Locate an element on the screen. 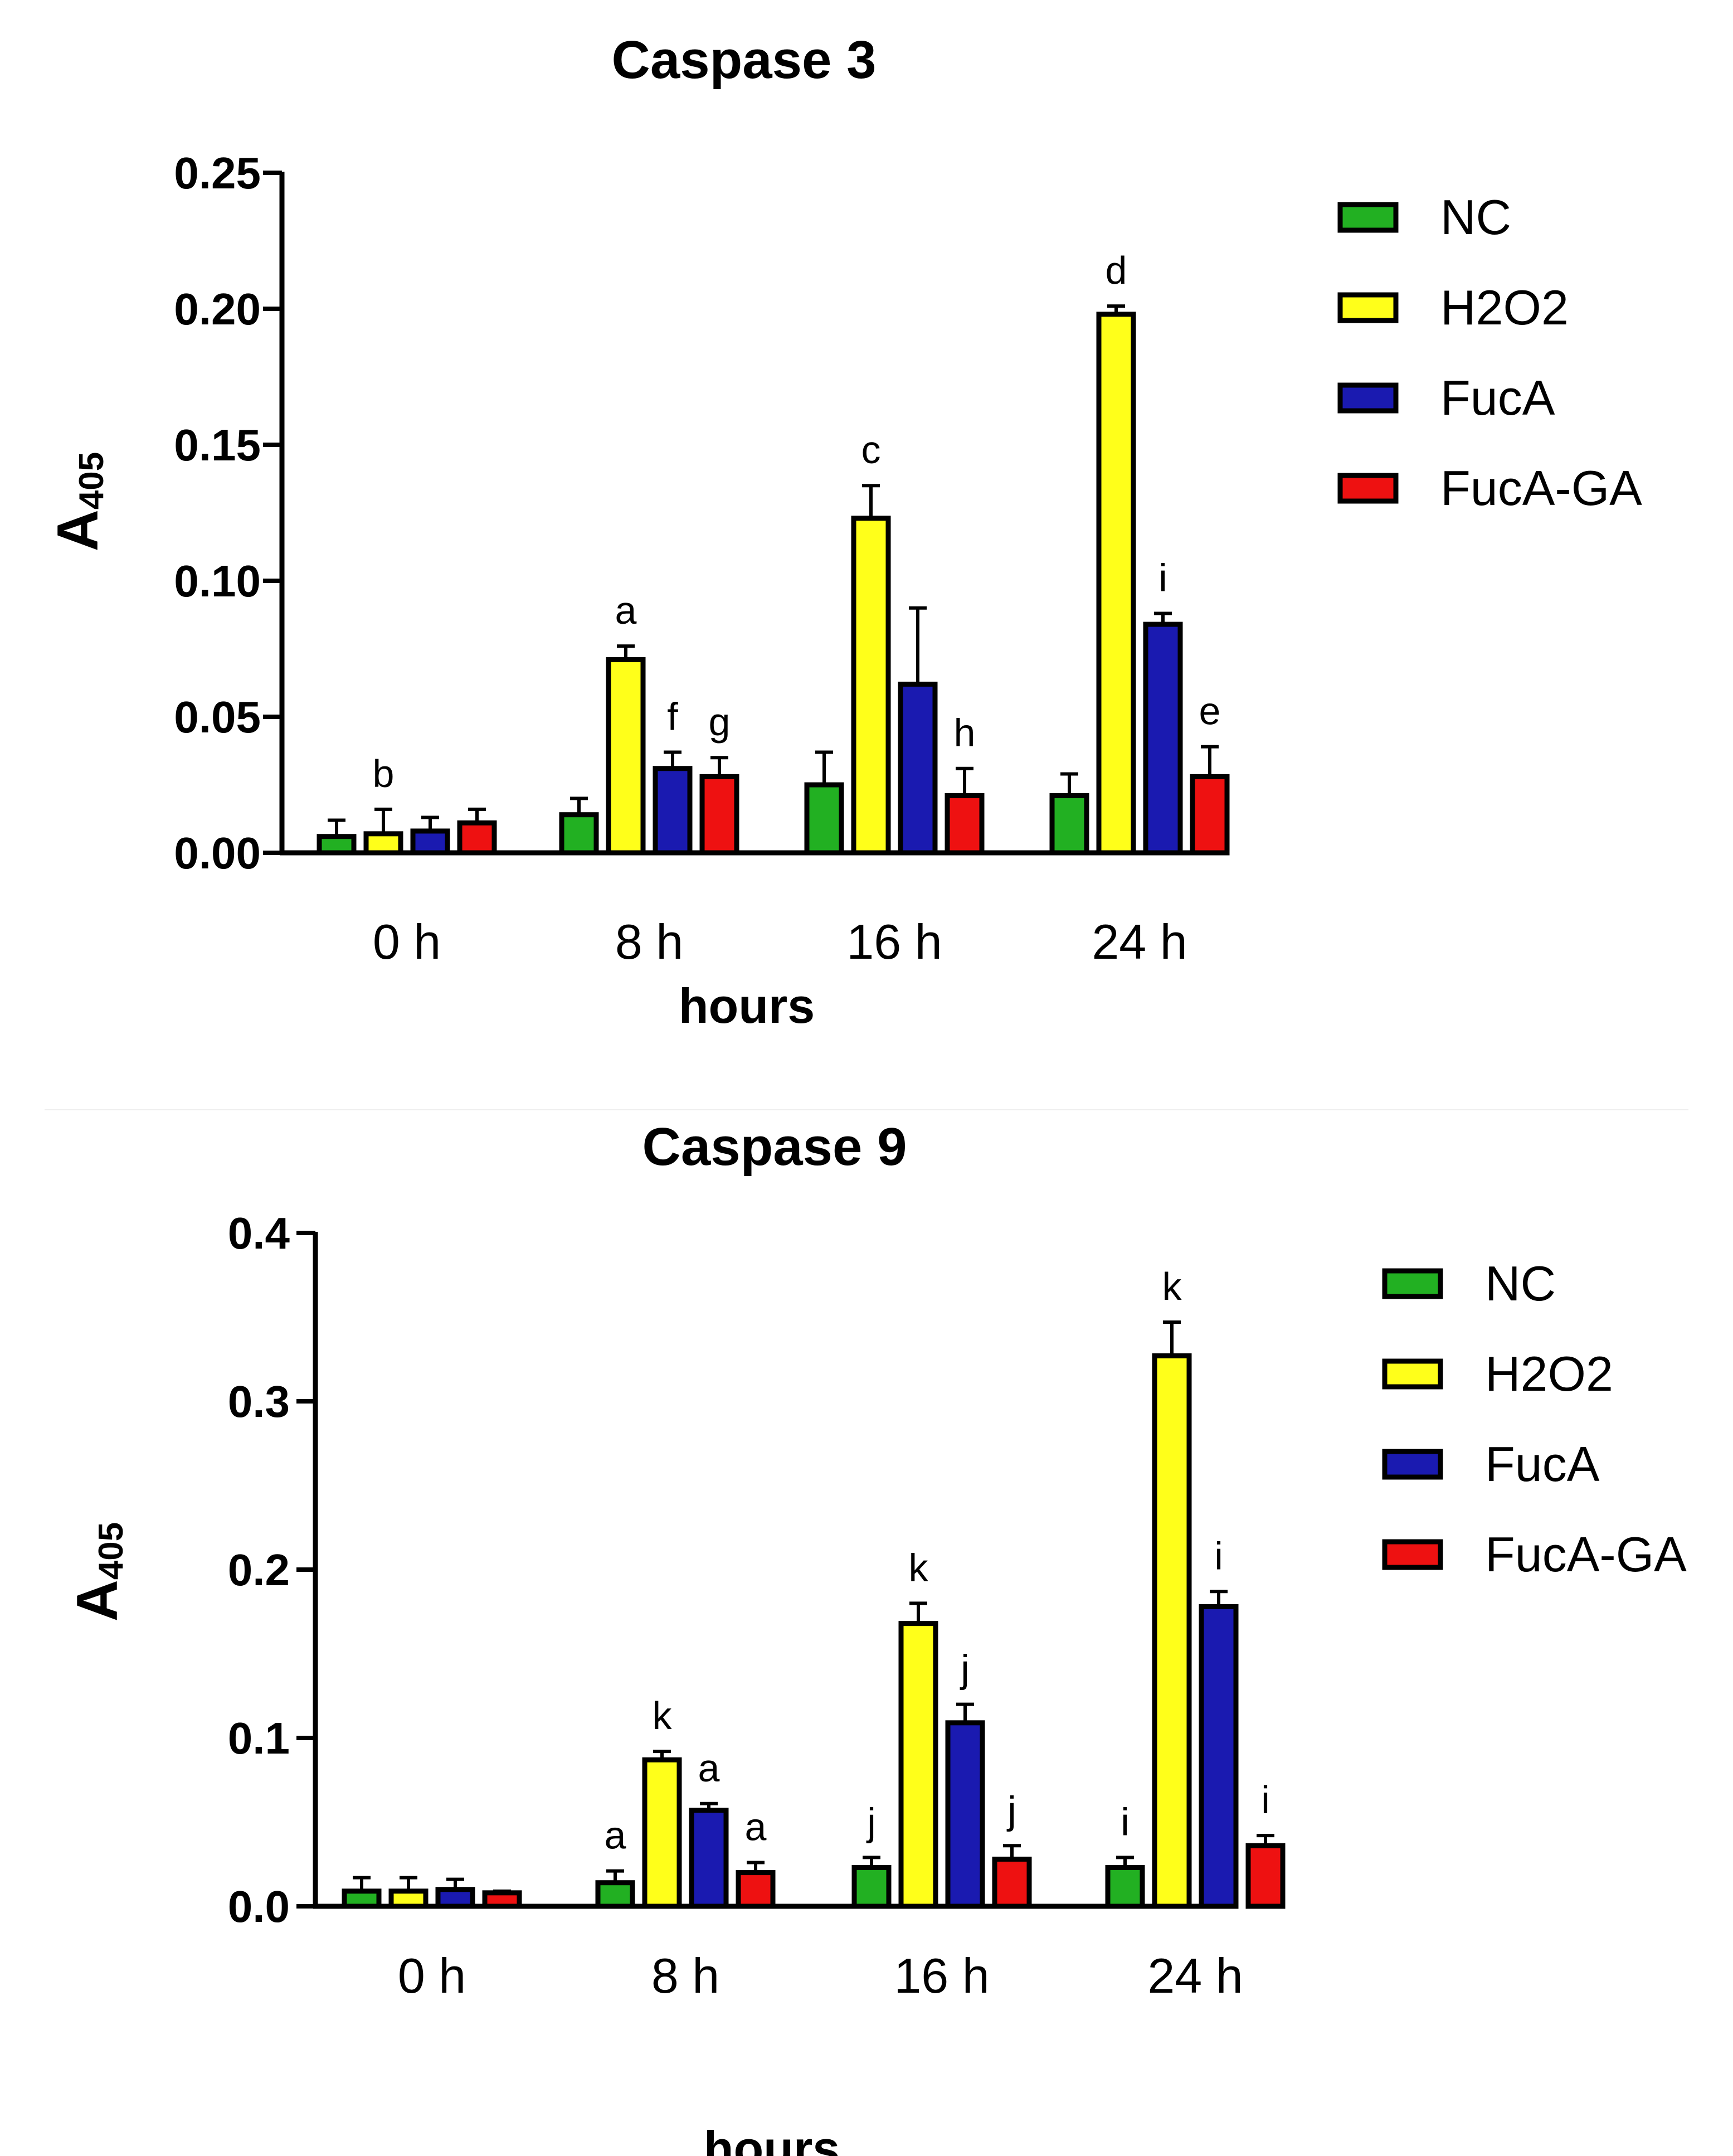 The height and width of the screenshot is (2156, 1733). y-tick-label: 0.0 is located at coordinates (259, 1906).